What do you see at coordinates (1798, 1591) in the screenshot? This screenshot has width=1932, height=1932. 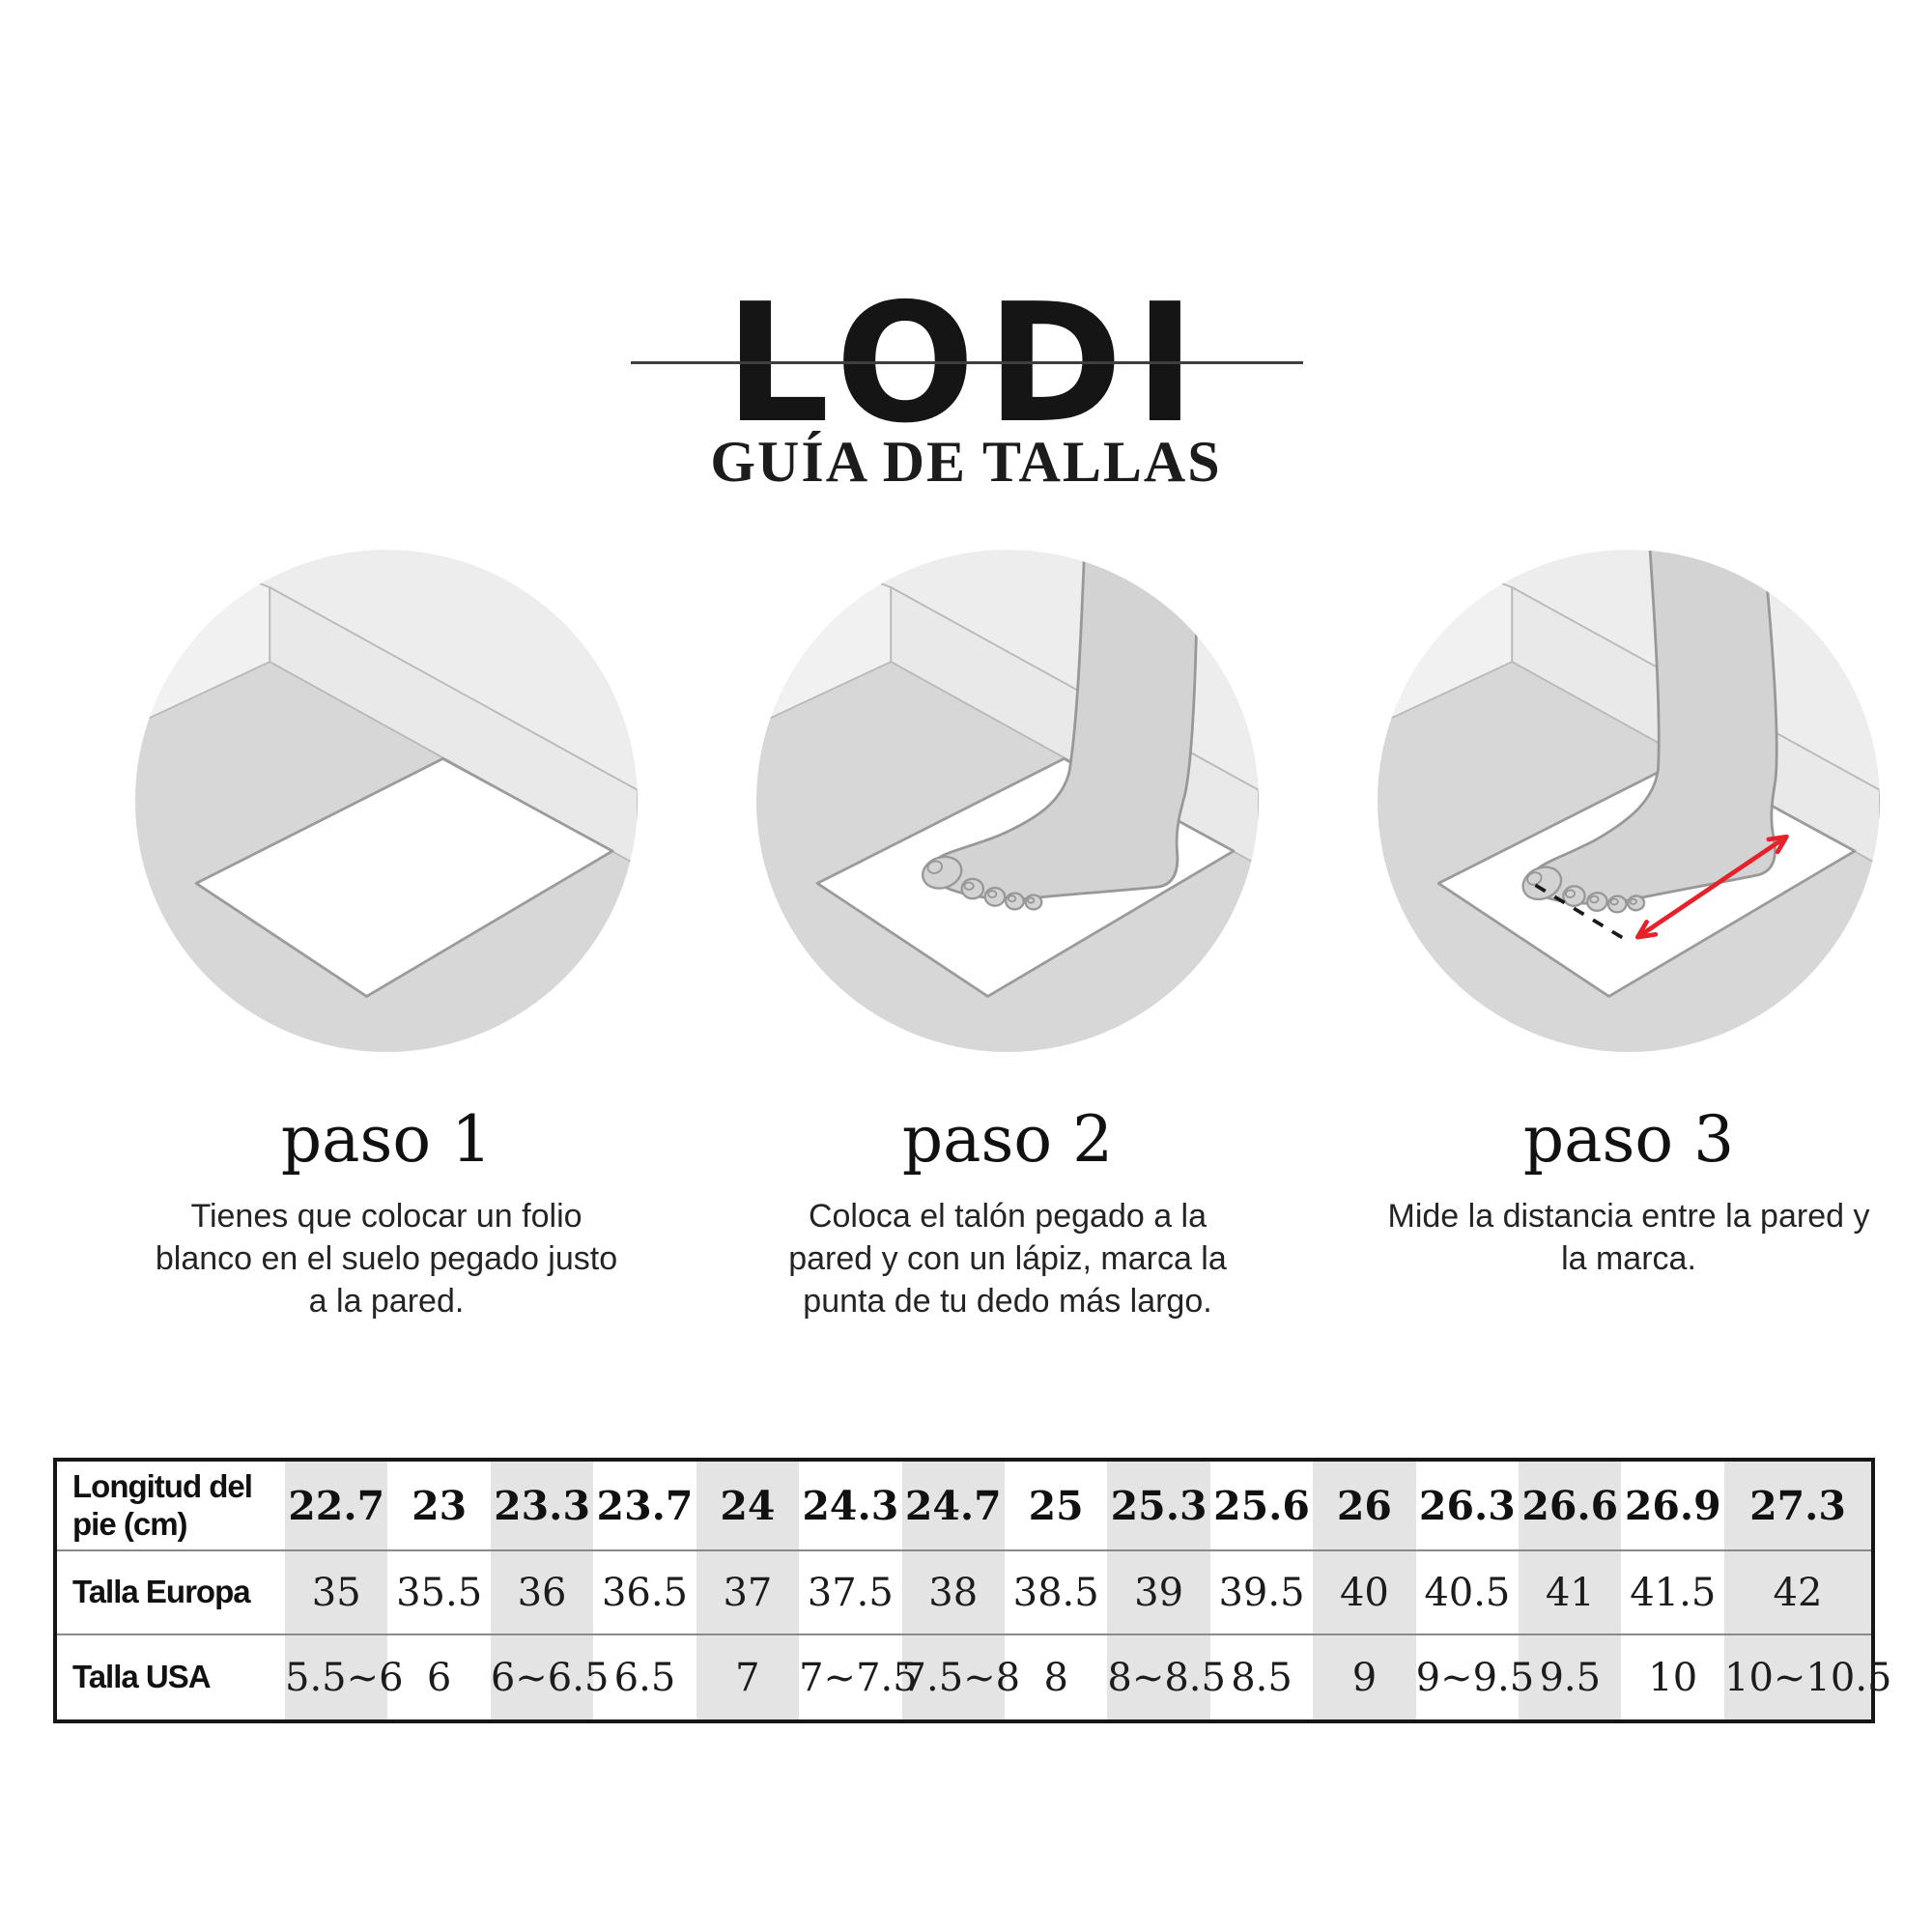 I see `size-cell: 42` at bounding box center [1798, 1591].